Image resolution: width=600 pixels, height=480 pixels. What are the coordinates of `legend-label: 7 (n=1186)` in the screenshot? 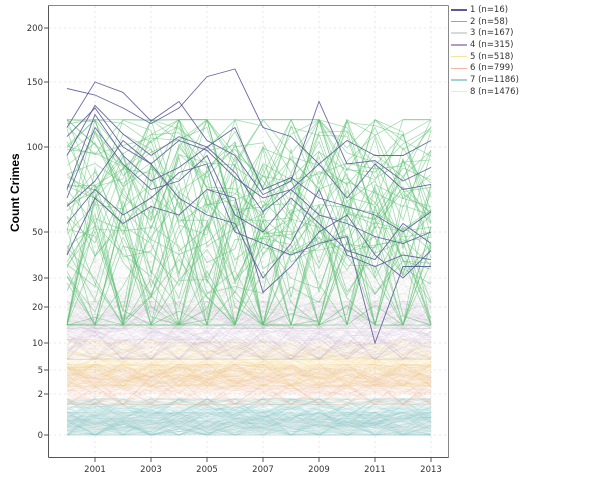 It's located at (494, 79).